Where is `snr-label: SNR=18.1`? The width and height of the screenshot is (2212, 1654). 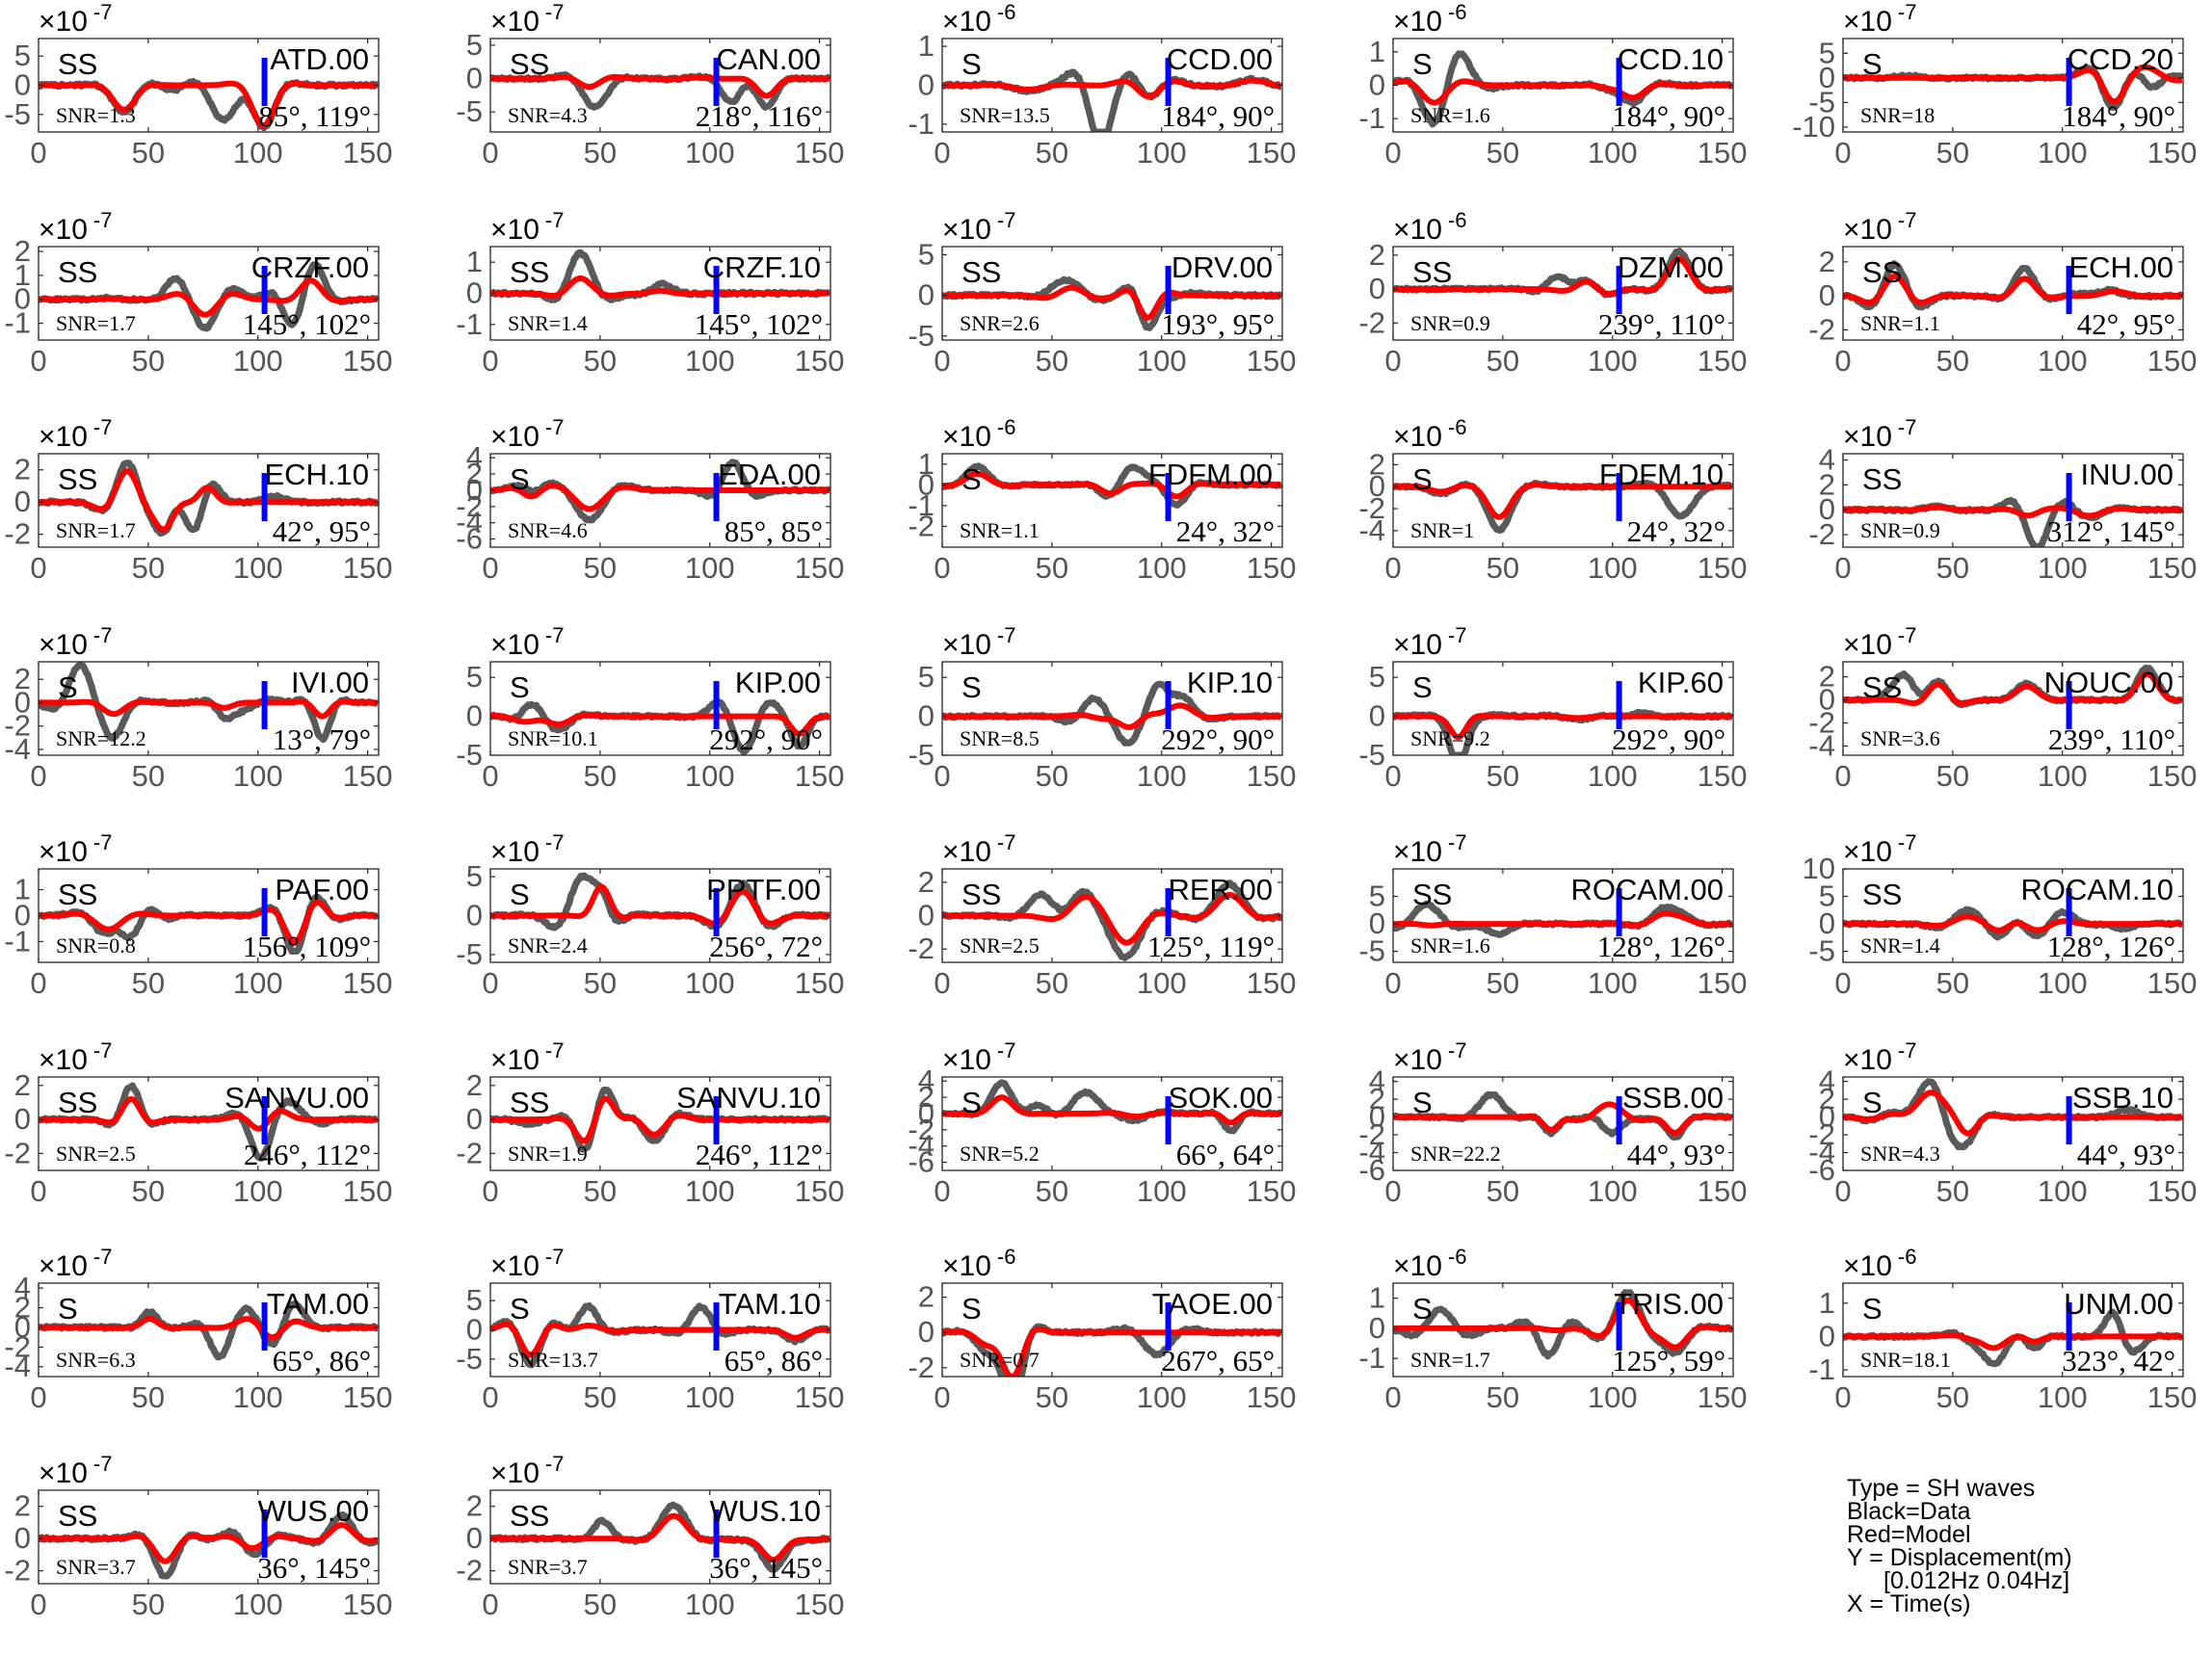
snr-label: SNR=18.1 is located at coordinates (1905, 1360).